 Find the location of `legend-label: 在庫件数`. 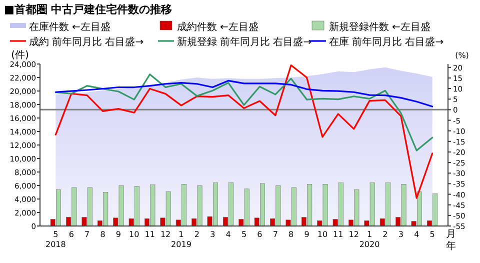

legend-label: 在庫件数 is located at coordinates (49, 27).